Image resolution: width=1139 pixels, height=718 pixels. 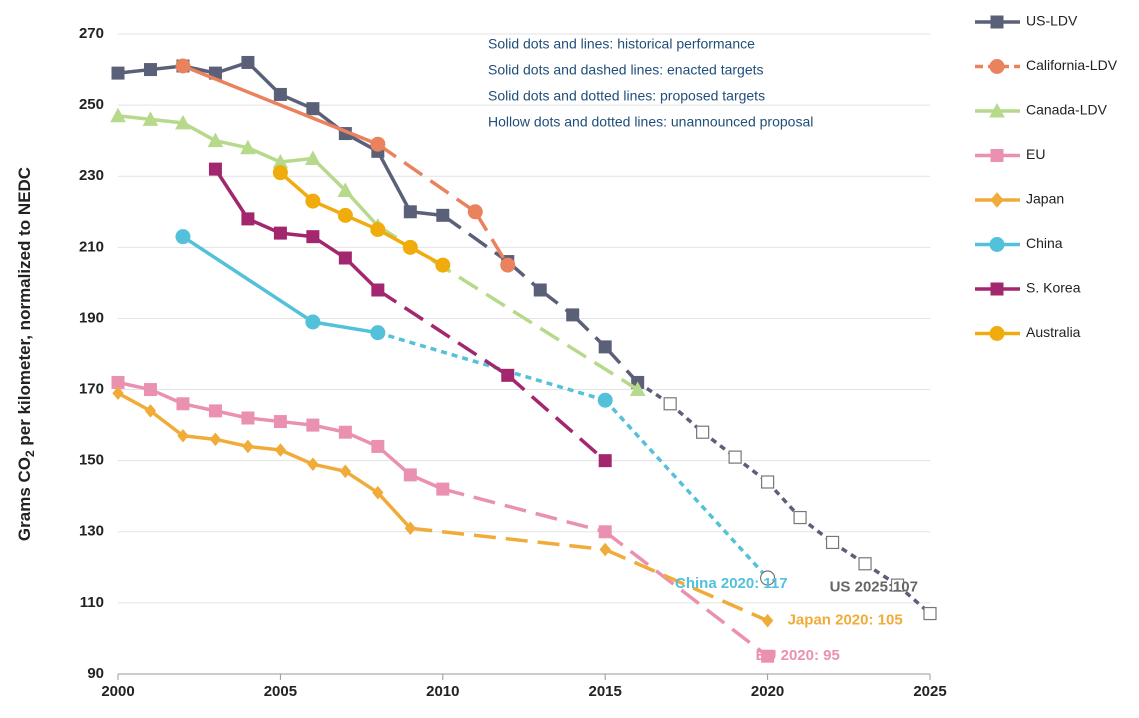 What do you see at coordinates (92, 602) in the screenshot?
I see `y-tick-label: 110` at bounding box center [92, 602].